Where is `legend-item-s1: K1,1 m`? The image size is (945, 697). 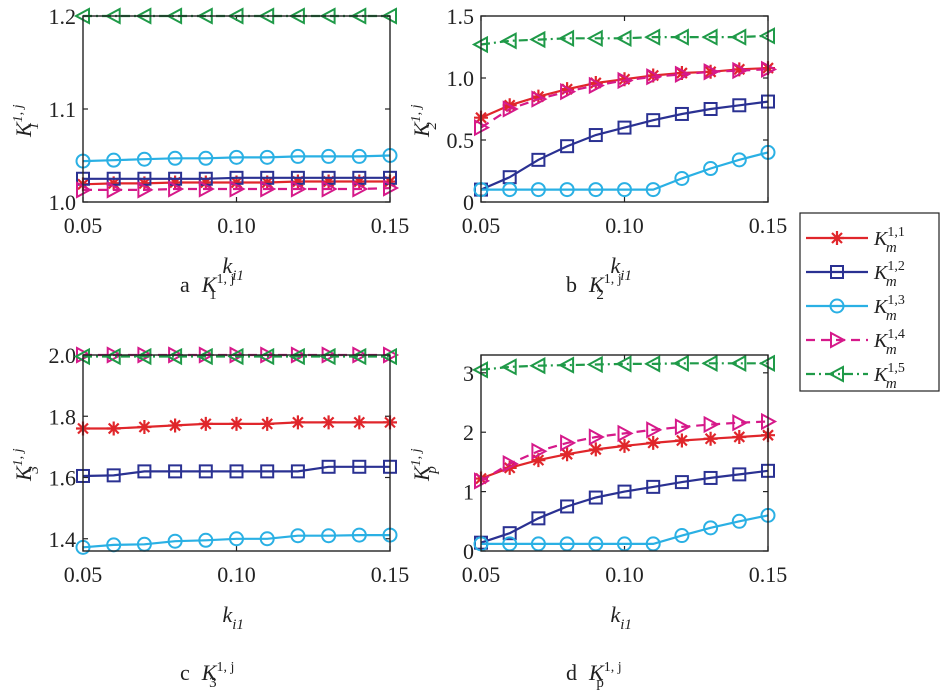 legend-item-s1: K1,1 m is located at coordinates (855, 240).